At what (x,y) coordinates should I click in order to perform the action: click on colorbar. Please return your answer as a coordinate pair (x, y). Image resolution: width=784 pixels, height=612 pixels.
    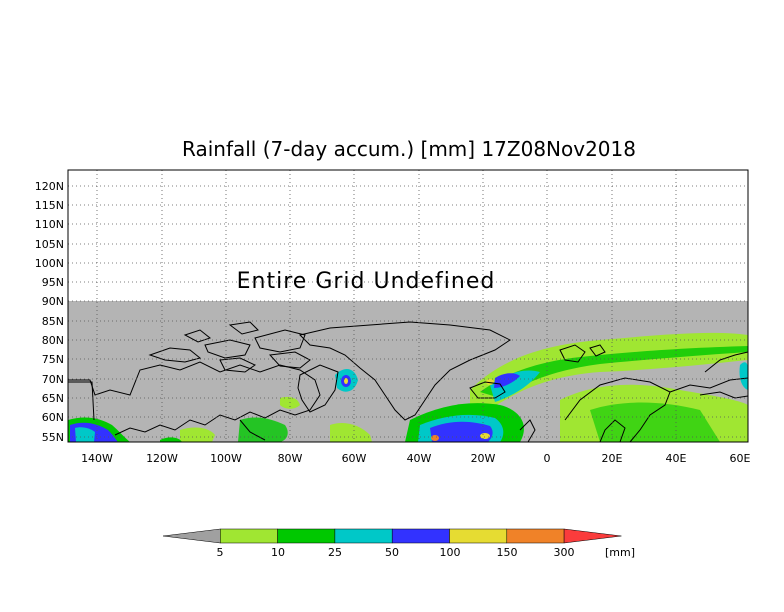
    Looking at the image, I should click on (392, 536).